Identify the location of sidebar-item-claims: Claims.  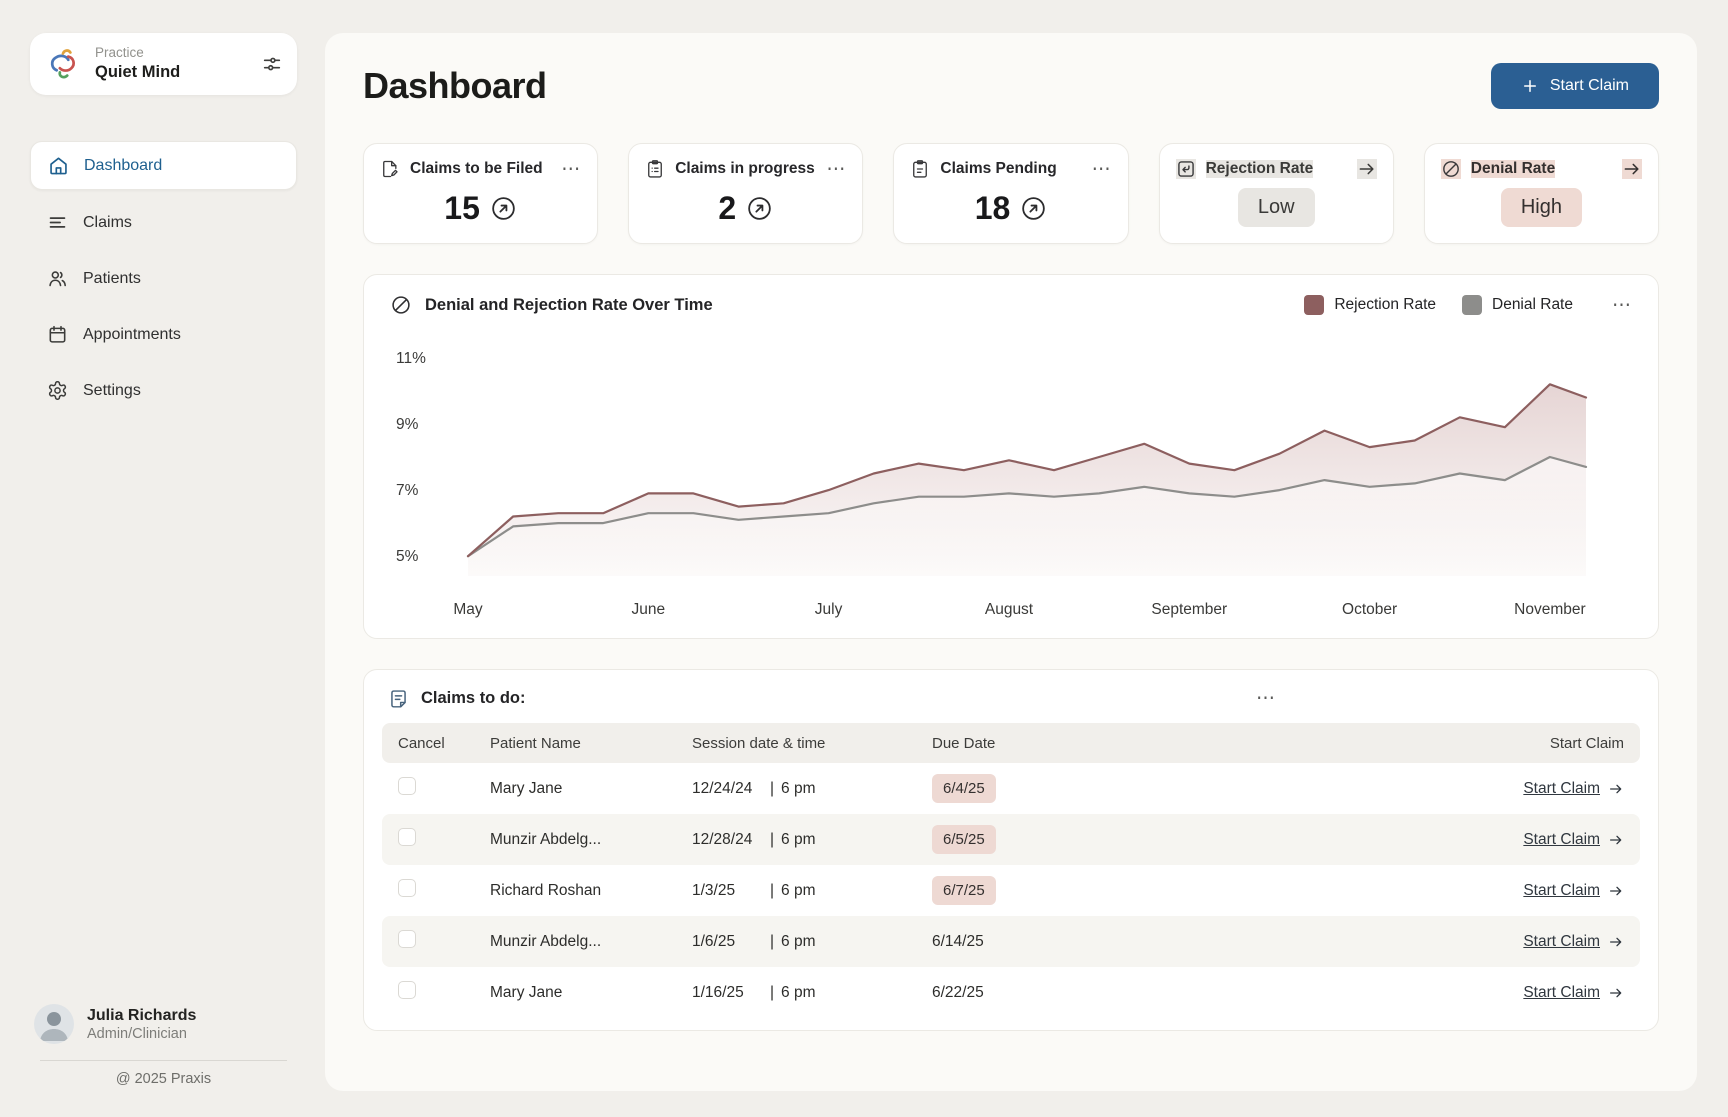
(163, 222).